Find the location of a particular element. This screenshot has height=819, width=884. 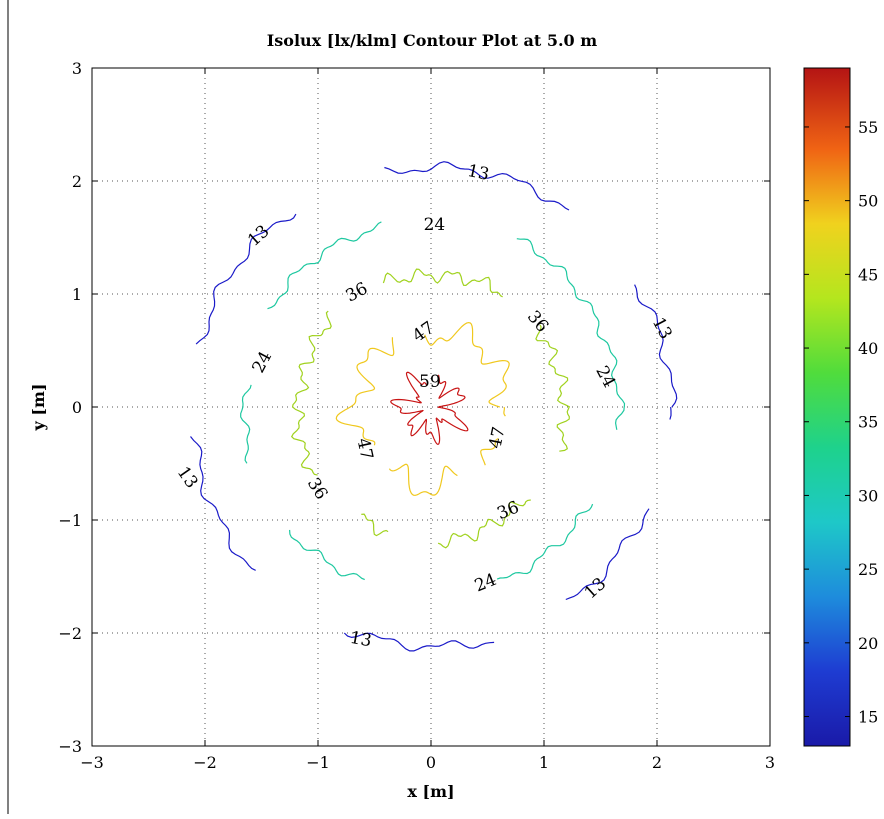

x-tick-label: 0 is located at coordinates (431, 762).